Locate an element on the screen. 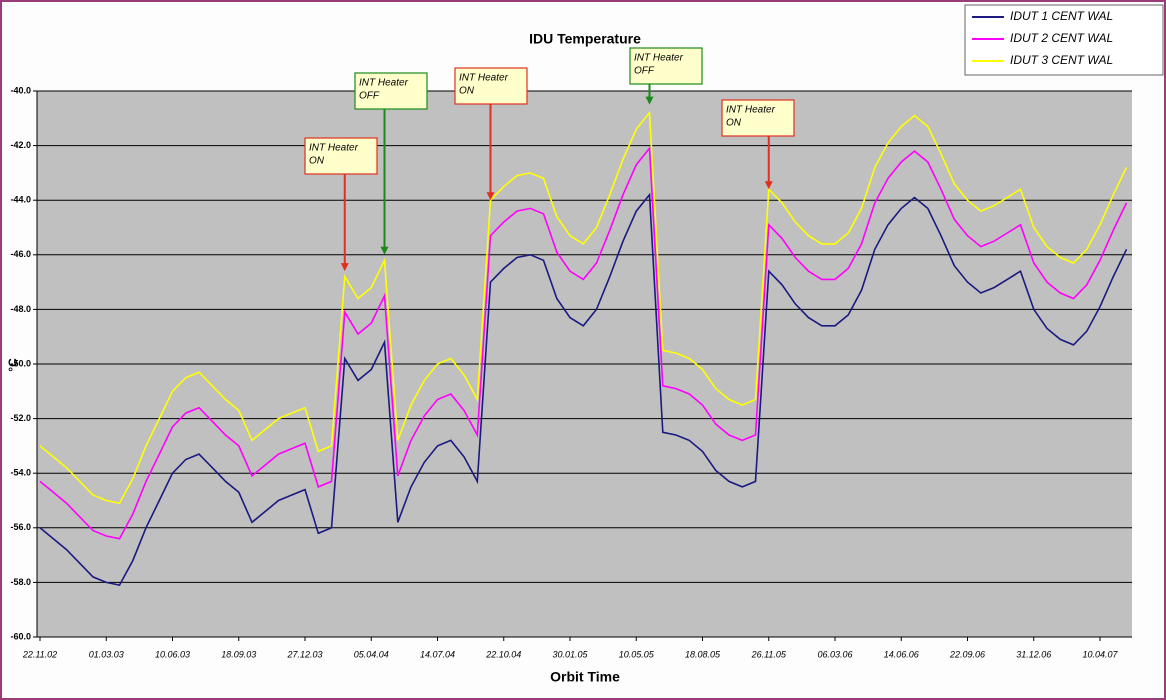  y-tick-label: -58.0 is located at coordinates (20, 582).